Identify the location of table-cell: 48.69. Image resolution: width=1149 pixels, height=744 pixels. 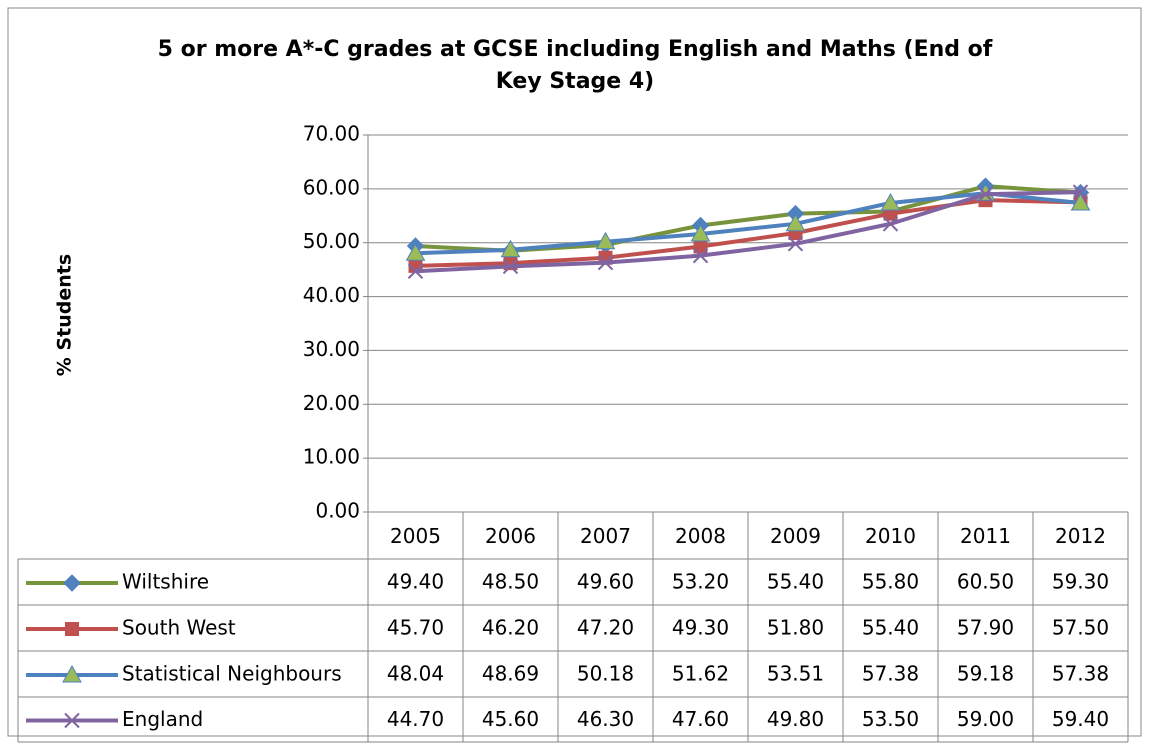
(510, 674).